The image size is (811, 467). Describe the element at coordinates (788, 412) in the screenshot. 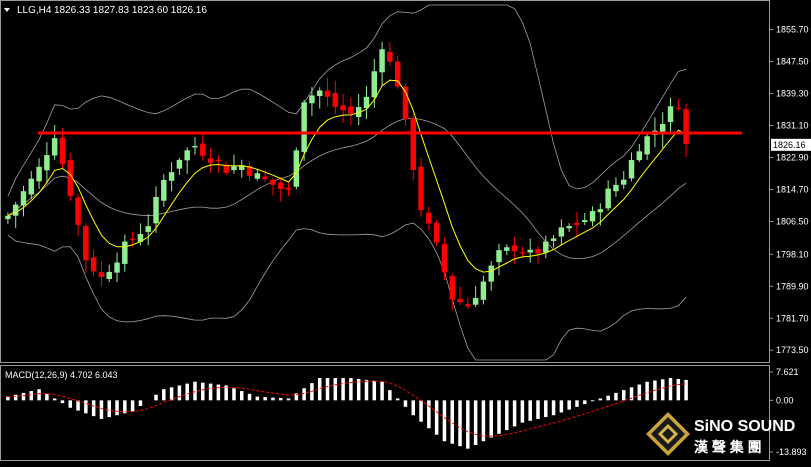

I see `macd-axis: 7.621 0.00 -13.893` at that location.